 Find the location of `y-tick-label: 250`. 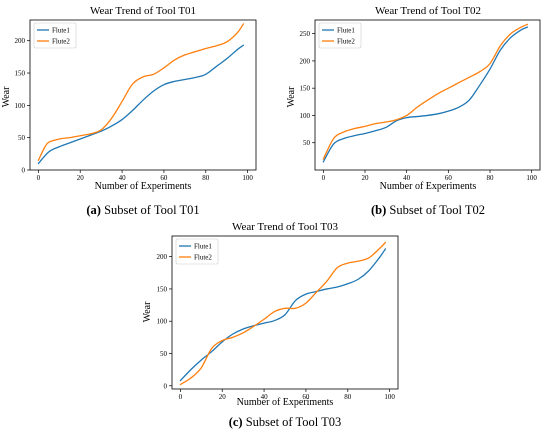

y-tick-label: 250 is located at coordinates (305, 34).